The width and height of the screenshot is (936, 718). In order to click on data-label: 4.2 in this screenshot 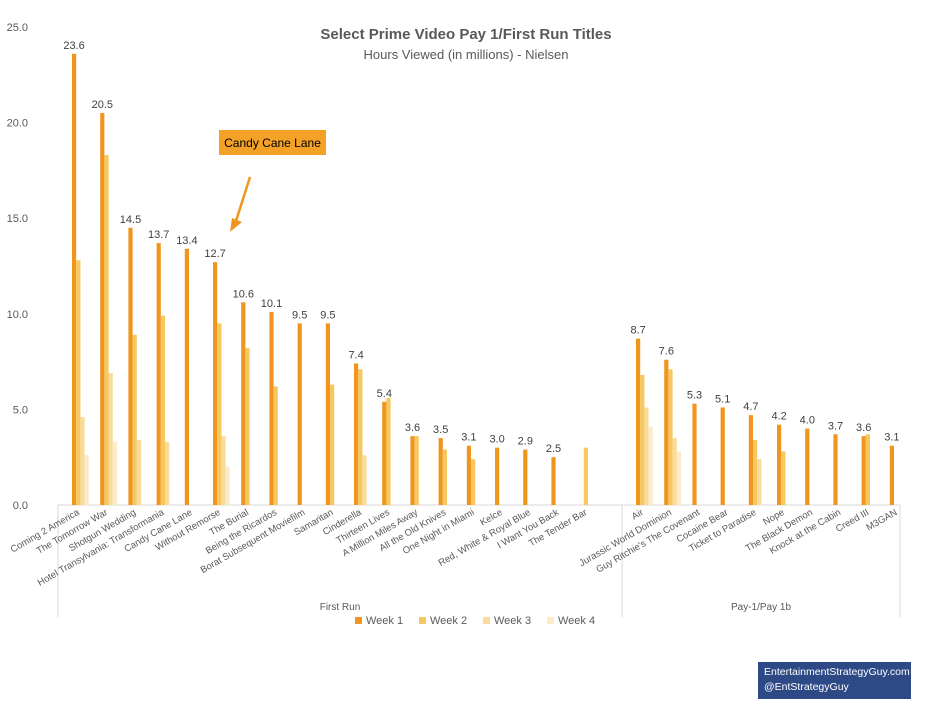, I will do `click(778, 417)`.